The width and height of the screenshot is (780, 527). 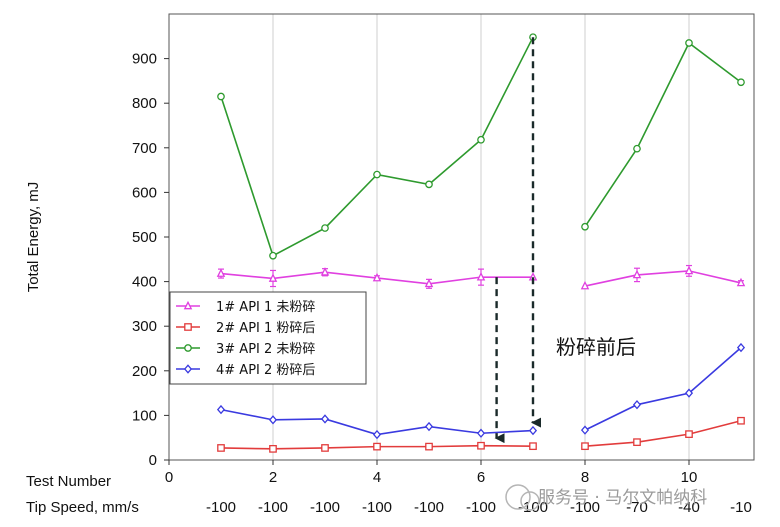 I want to click on y-tick-label: 300, so click(x=144, y=326).